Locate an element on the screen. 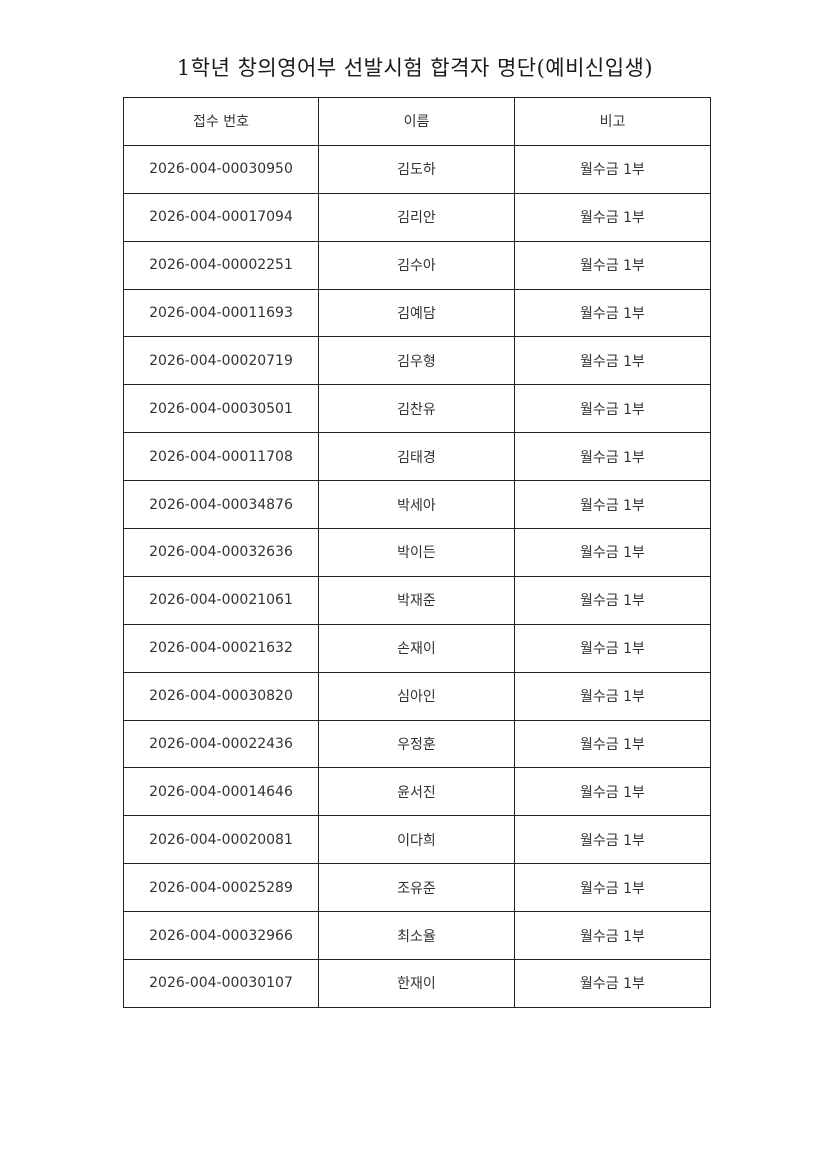 The image size is (830, 1174). table-row: 2026-004-00025289 조유준 월수금 1부 is located at coordinates (417, 888).